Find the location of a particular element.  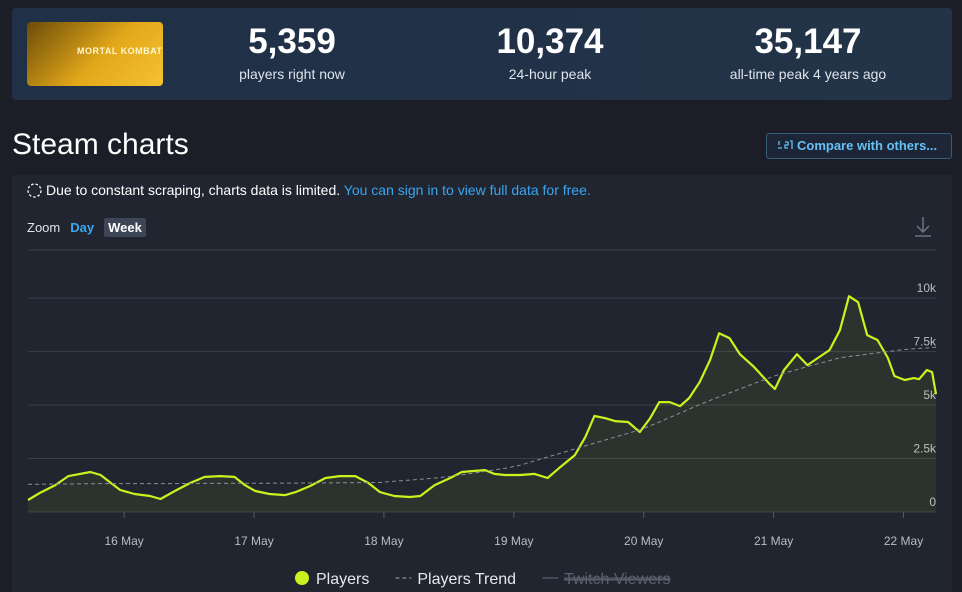

compare-icon is located at coordinates (785, 144).